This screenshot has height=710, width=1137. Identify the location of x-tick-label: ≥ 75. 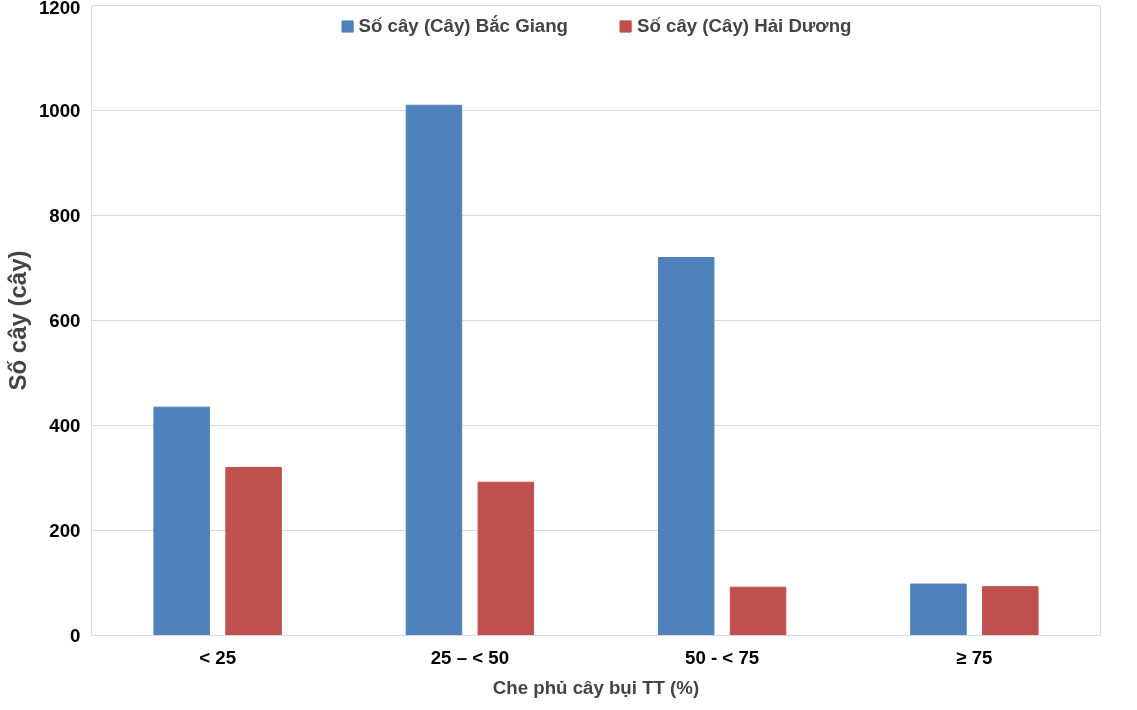
(974, 657).